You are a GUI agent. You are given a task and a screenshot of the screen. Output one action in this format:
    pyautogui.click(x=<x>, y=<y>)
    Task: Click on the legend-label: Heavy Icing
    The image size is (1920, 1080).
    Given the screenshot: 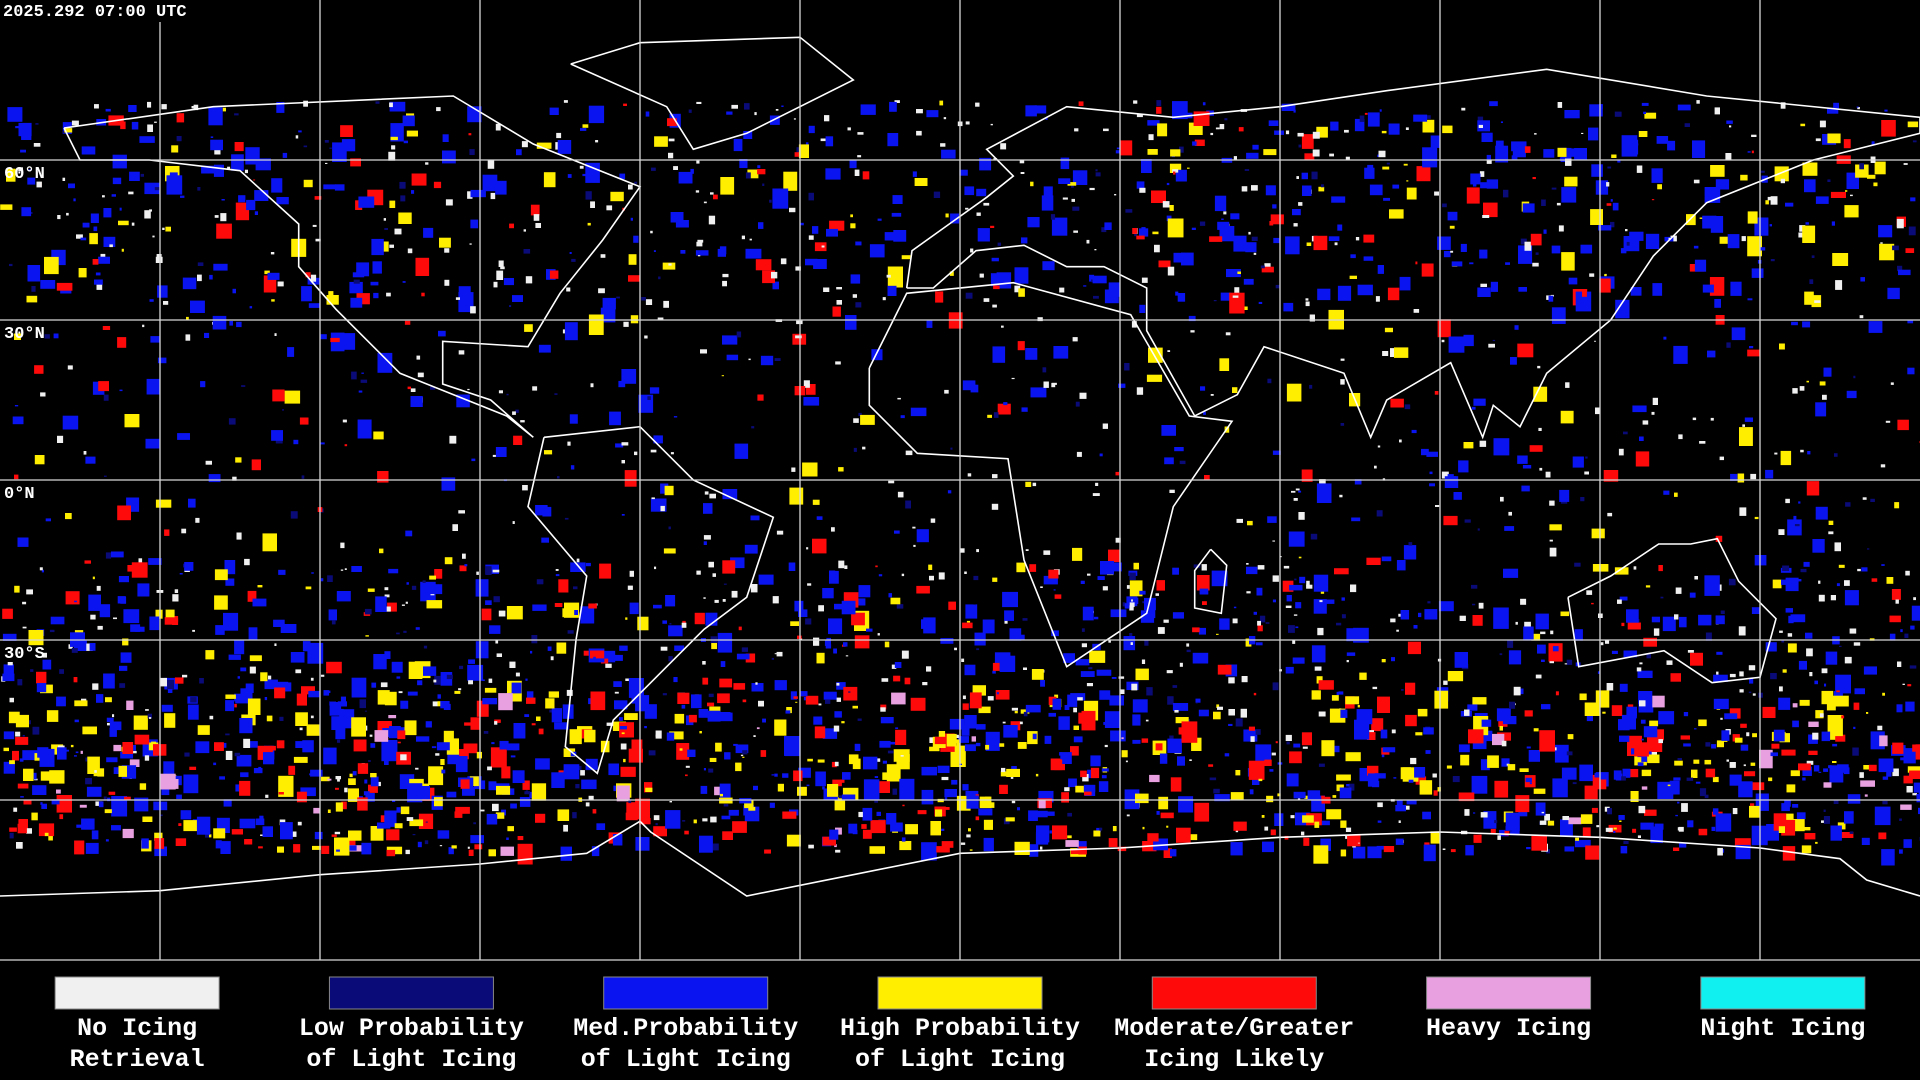 What is the action you would take?
    pyautogui.click(x=1508, y=1028)
    